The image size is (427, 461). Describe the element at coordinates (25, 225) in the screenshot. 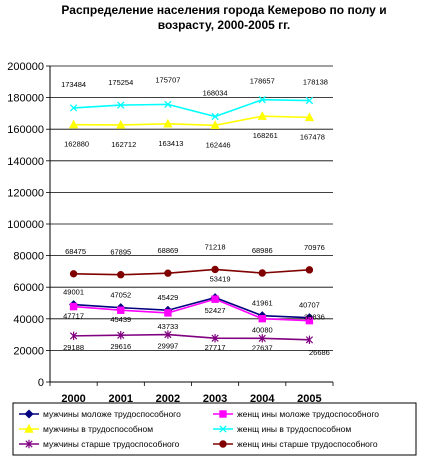

I see `y-tick-label: 100000` at that location.